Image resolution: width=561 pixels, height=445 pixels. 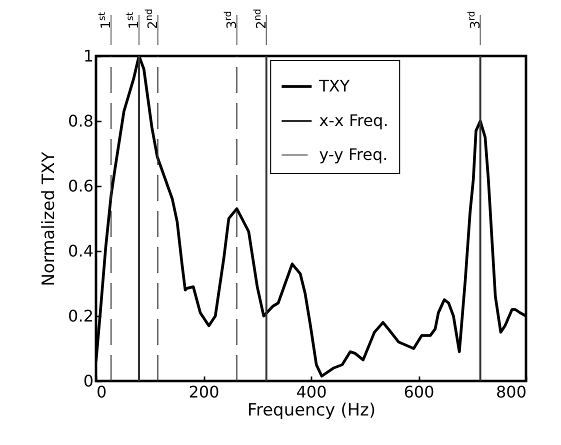 What do you see at coordinates (419, 392) in the screenshot?
I see `x-tick-label: 600` at bounding box center [419, 392].